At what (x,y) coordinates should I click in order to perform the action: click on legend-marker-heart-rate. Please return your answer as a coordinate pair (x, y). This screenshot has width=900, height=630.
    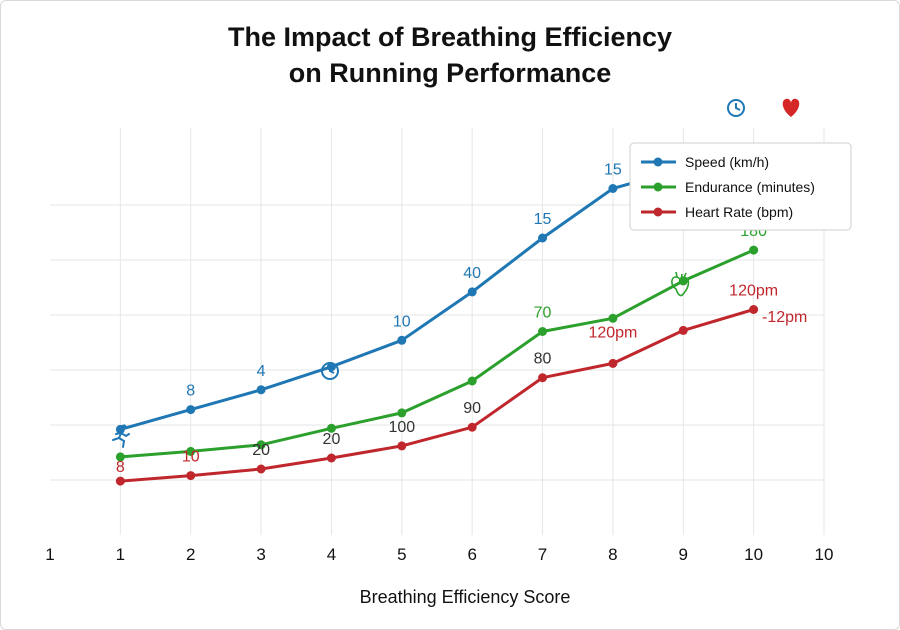
    Looking at the image, I should click on (658, 212).